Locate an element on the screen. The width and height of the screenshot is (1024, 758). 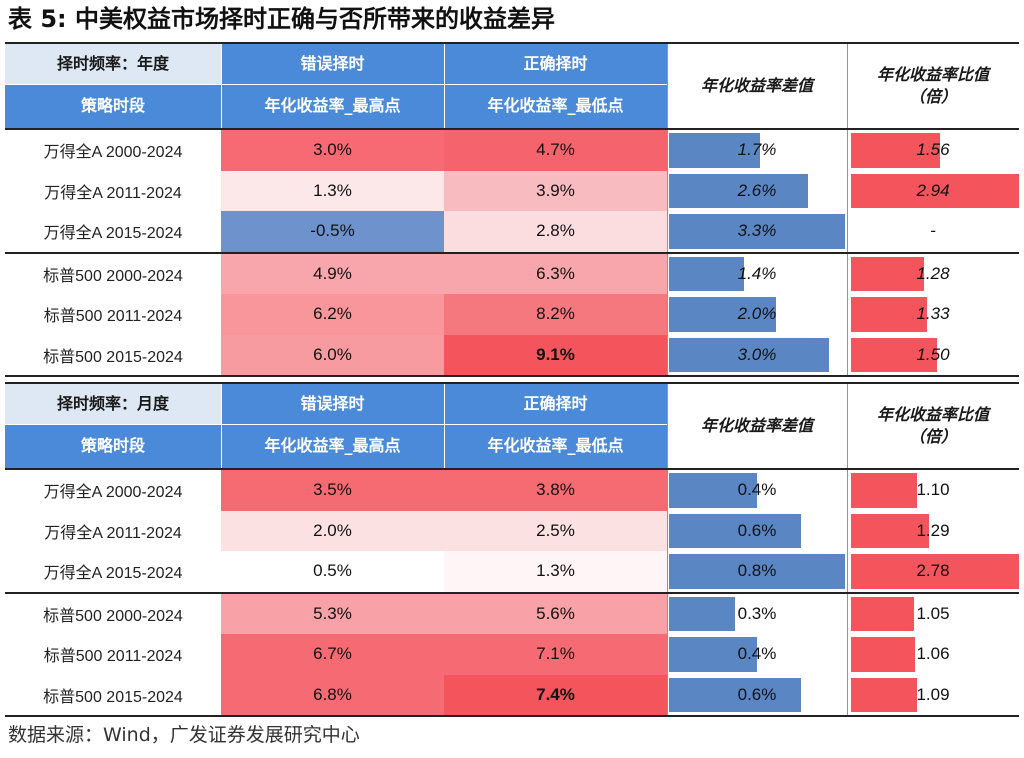
diff-value: 0.8% is located at coordinates (757, 571).